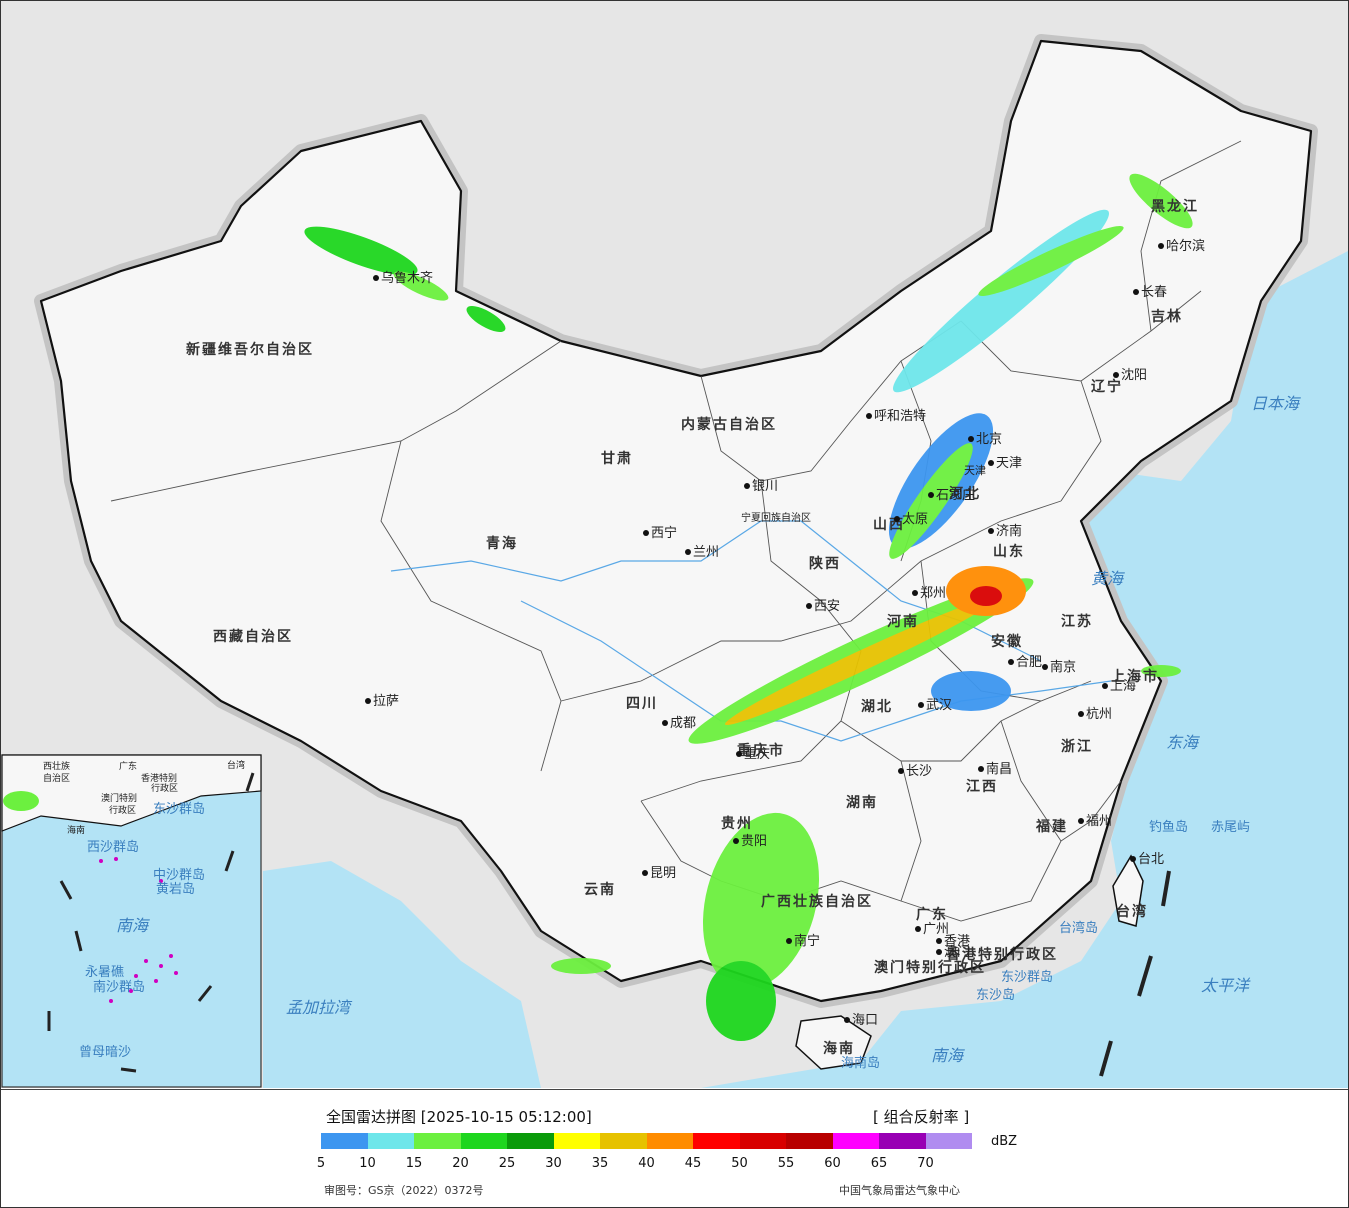  What do you see at coordinates (1185, 246) in the screenshot?
I see `city-label: 哈尔滨` at bounding box center [1185, 246].